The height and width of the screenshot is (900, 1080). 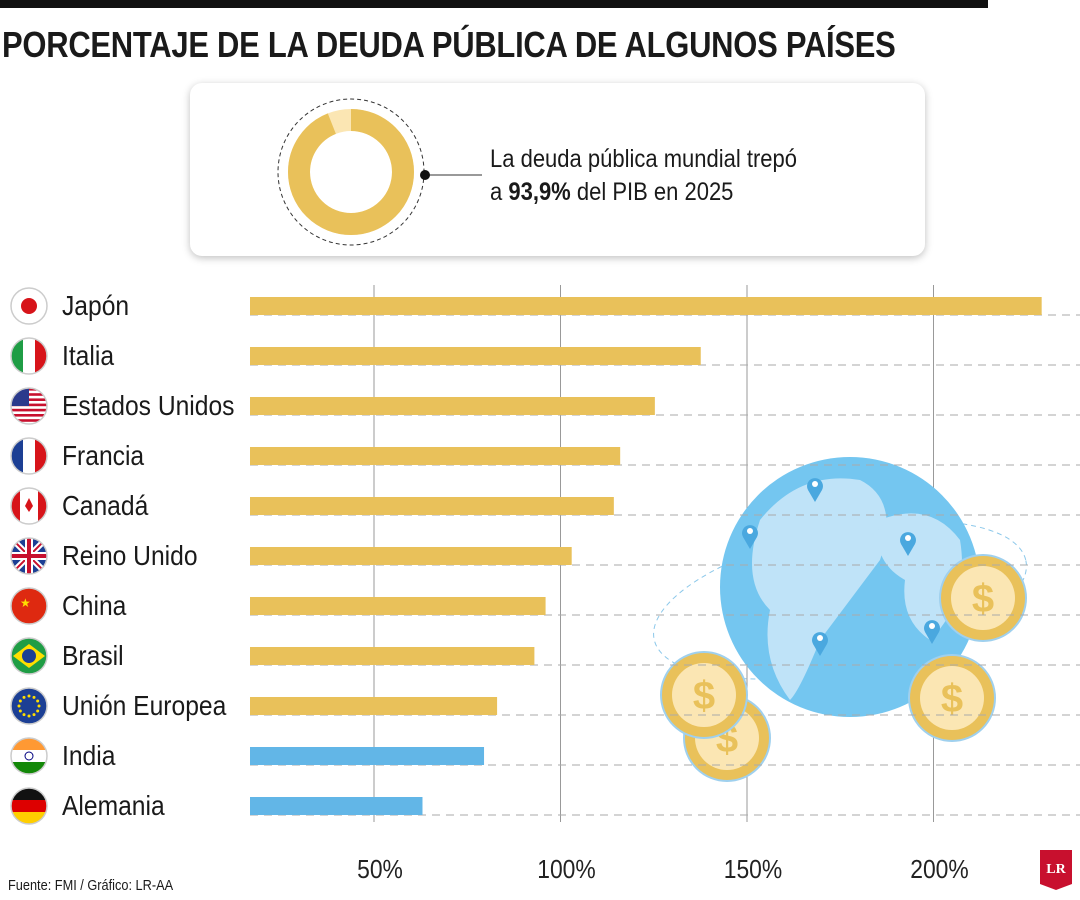 What do you see at coordinates (105, 506) in the screenshot?
I see `category-label: Canadá` at bounding box center [105, 506].